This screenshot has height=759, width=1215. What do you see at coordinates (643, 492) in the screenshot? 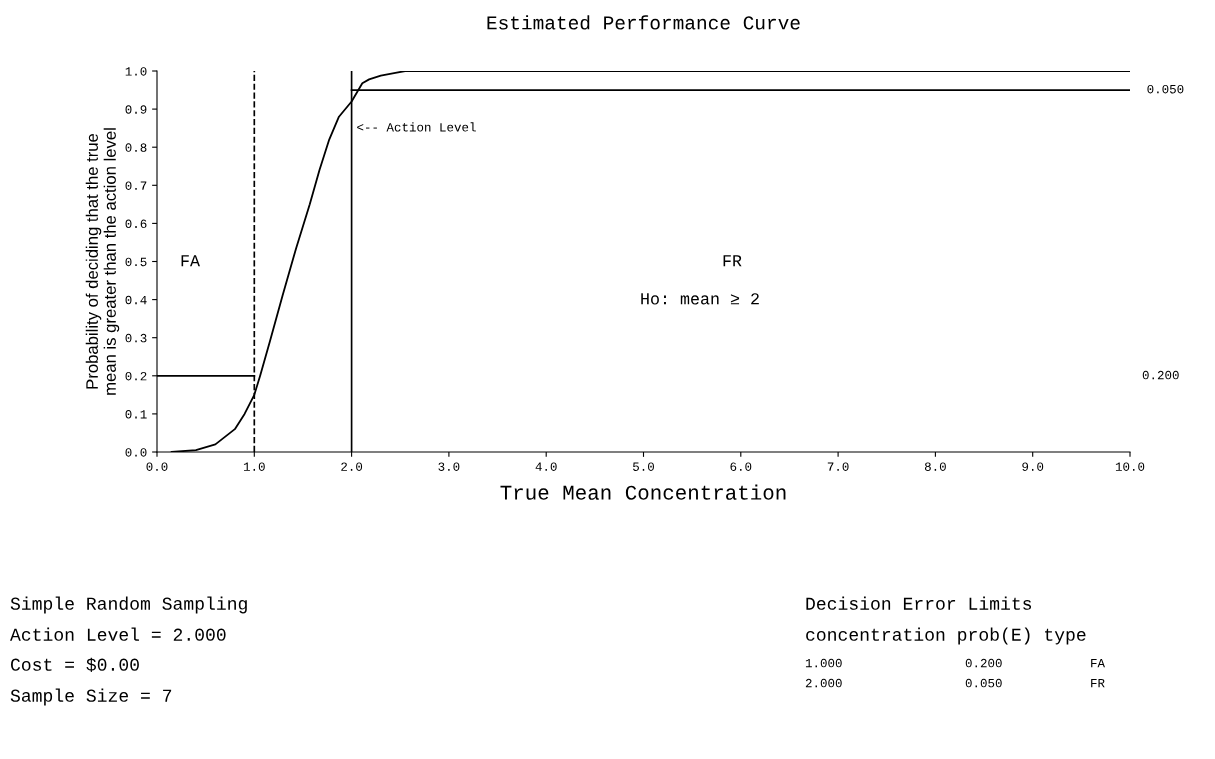
I see `x-axis-title: True Mean Concentration` at bounding box center [643, 492].